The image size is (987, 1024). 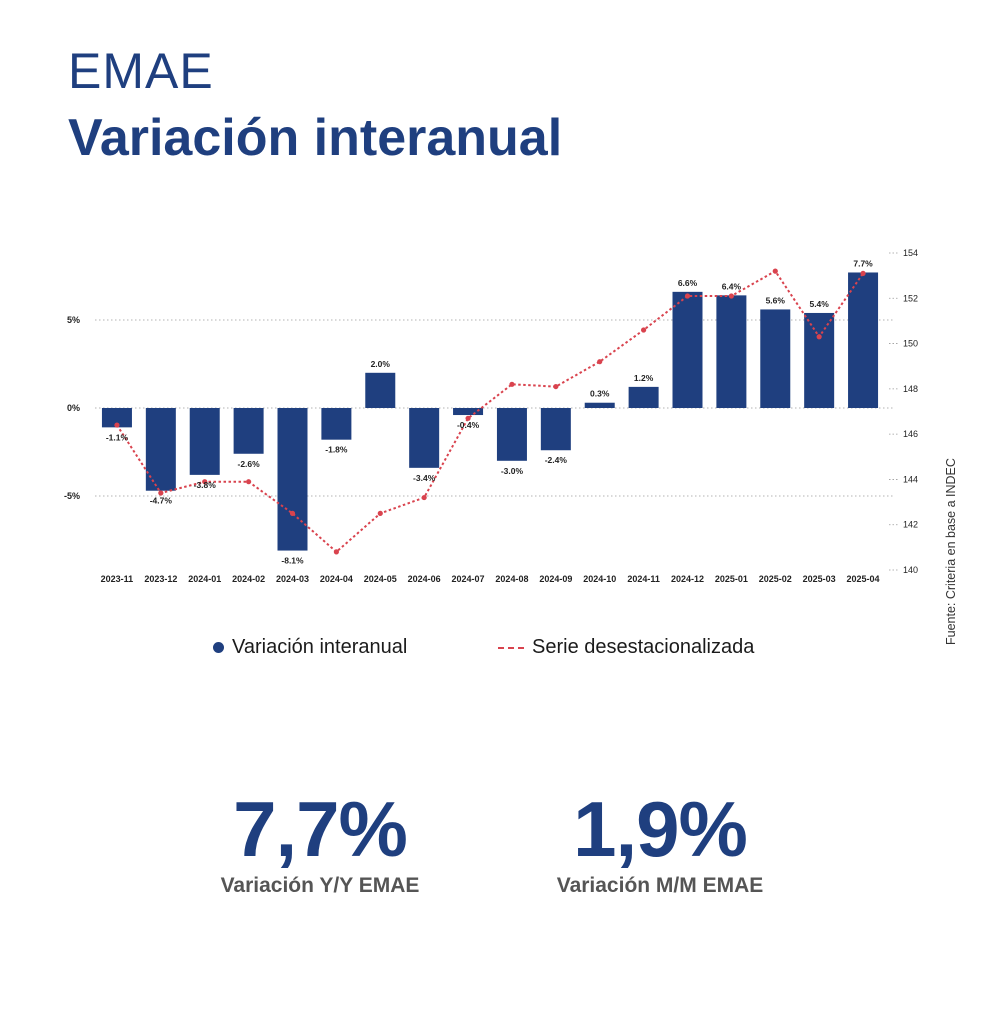 What do you see at coordinates (776, 300) in the screenshot?
I see `bar-data-label: 5.6%` at bounding box center [776, 300].